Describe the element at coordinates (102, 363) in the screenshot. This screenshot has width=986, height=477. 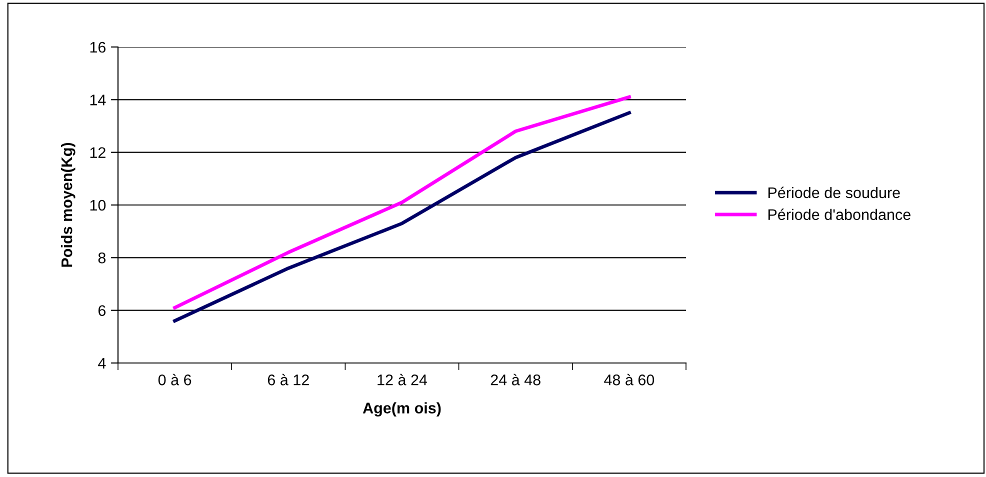
I see `y-tick-label: 4` at that location.